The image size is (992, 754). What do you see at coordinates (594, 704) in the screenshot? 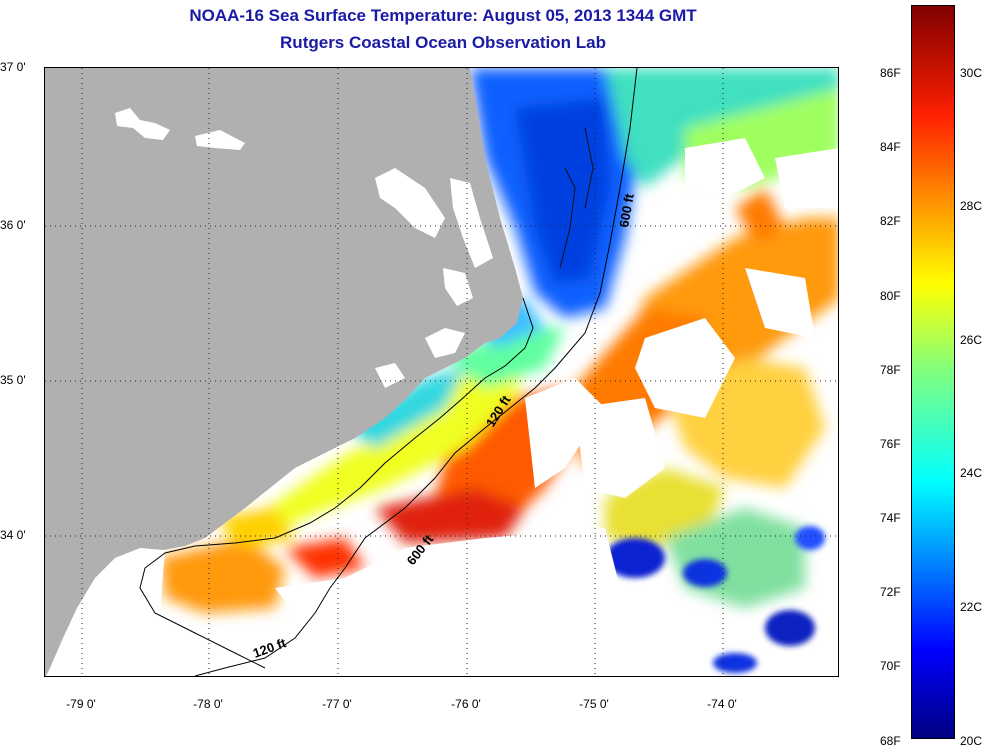
I see `lon-label-75: -75 0'` at bounding box center [594, 704].